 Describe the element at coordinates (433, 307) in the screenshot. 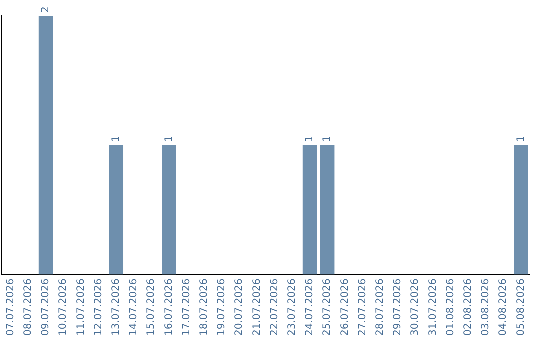

I see `x-tick-label: 31.07.2026` at that location.